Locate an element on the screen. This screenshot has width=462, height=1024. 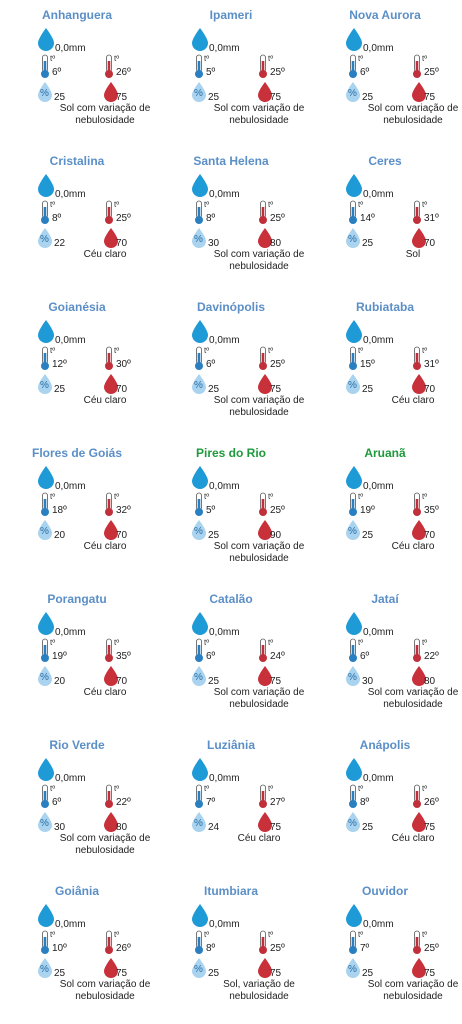
temp-min: 12º is located at coordinates (59, 364).